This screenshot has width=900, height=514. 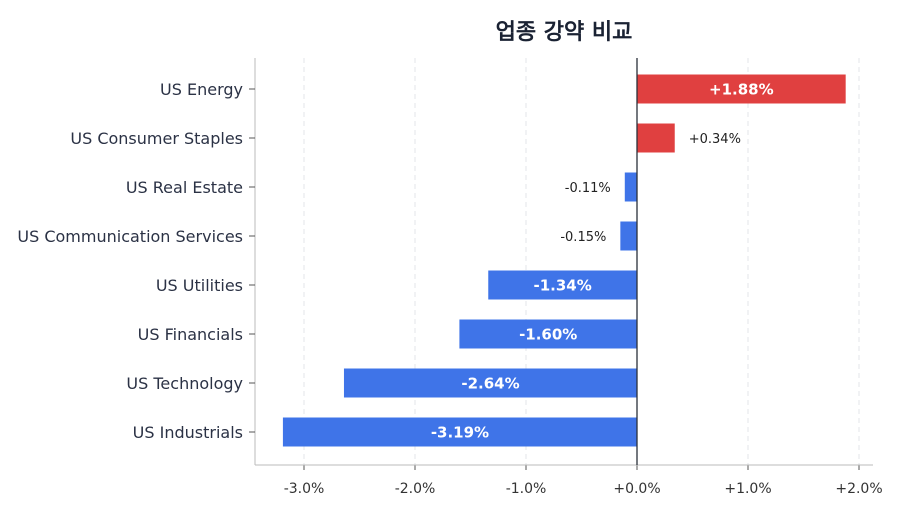 What do you see at coordinates (201, 89) in the screenshot?
I see `category-label: US Energy` at bounding box center [201, 89].